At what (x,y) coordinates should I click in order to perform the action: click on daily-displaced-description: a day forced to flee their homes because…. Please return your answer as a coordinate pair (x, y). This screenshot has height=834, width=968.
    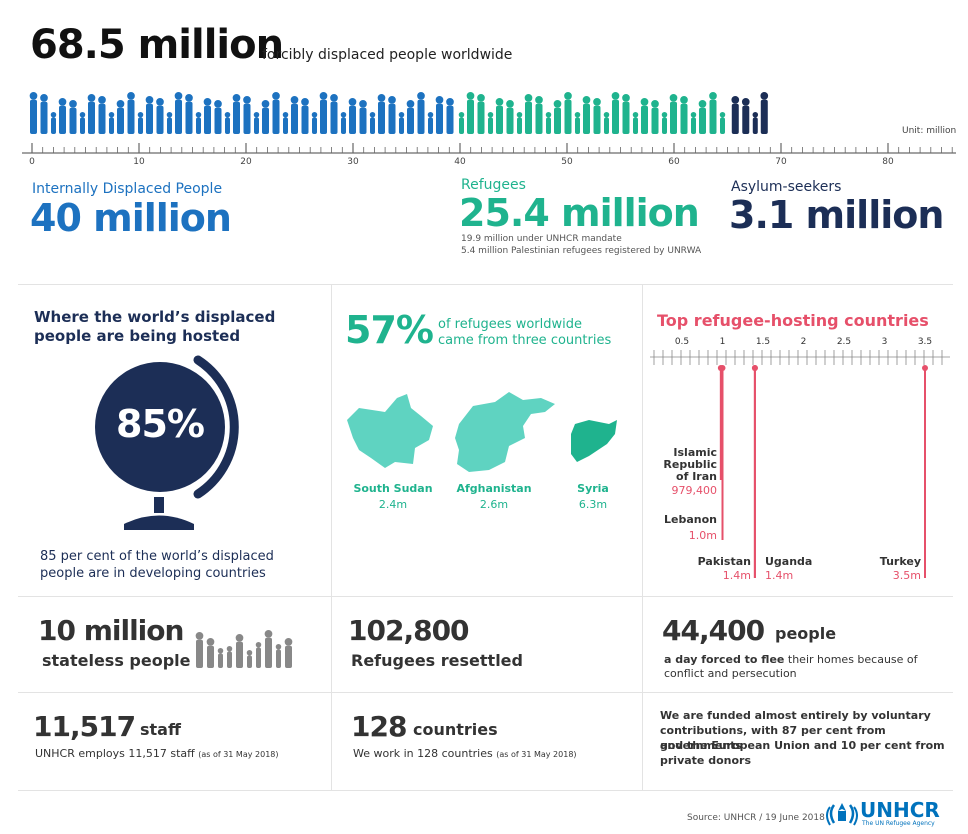
    Looking at the image, I should click on (791, 659).